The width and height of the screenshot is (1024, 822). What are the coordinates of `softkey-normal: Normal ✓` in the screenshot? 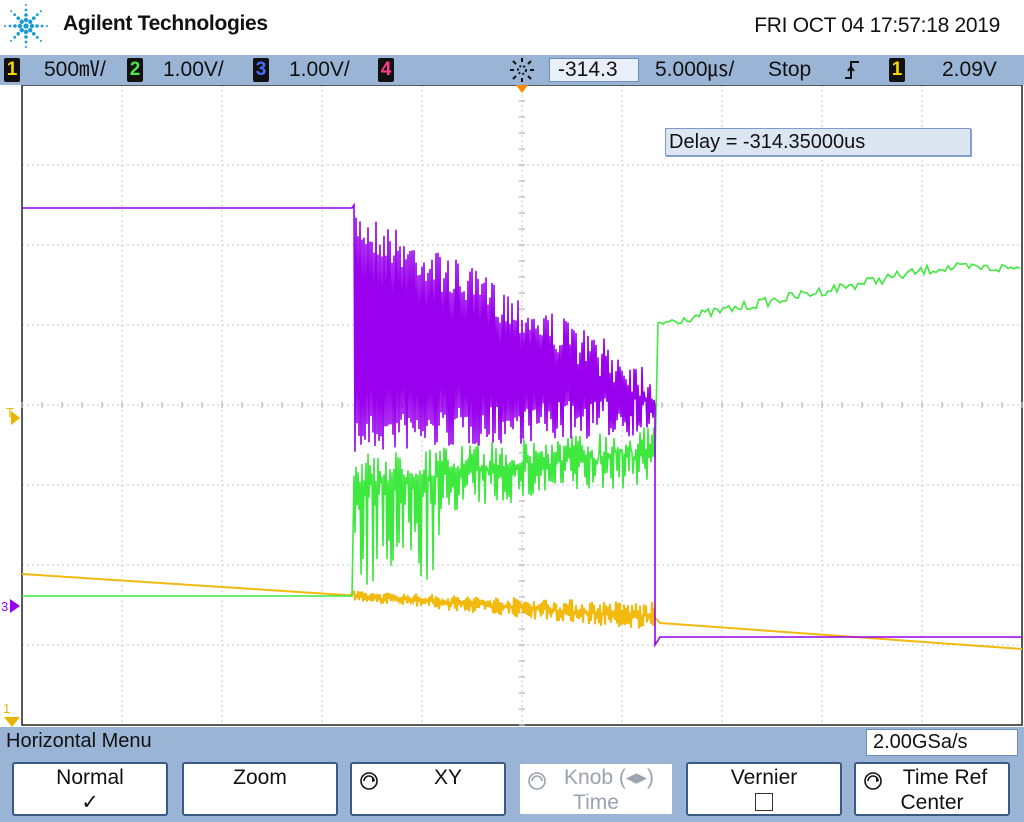 It's located at (90, 789).